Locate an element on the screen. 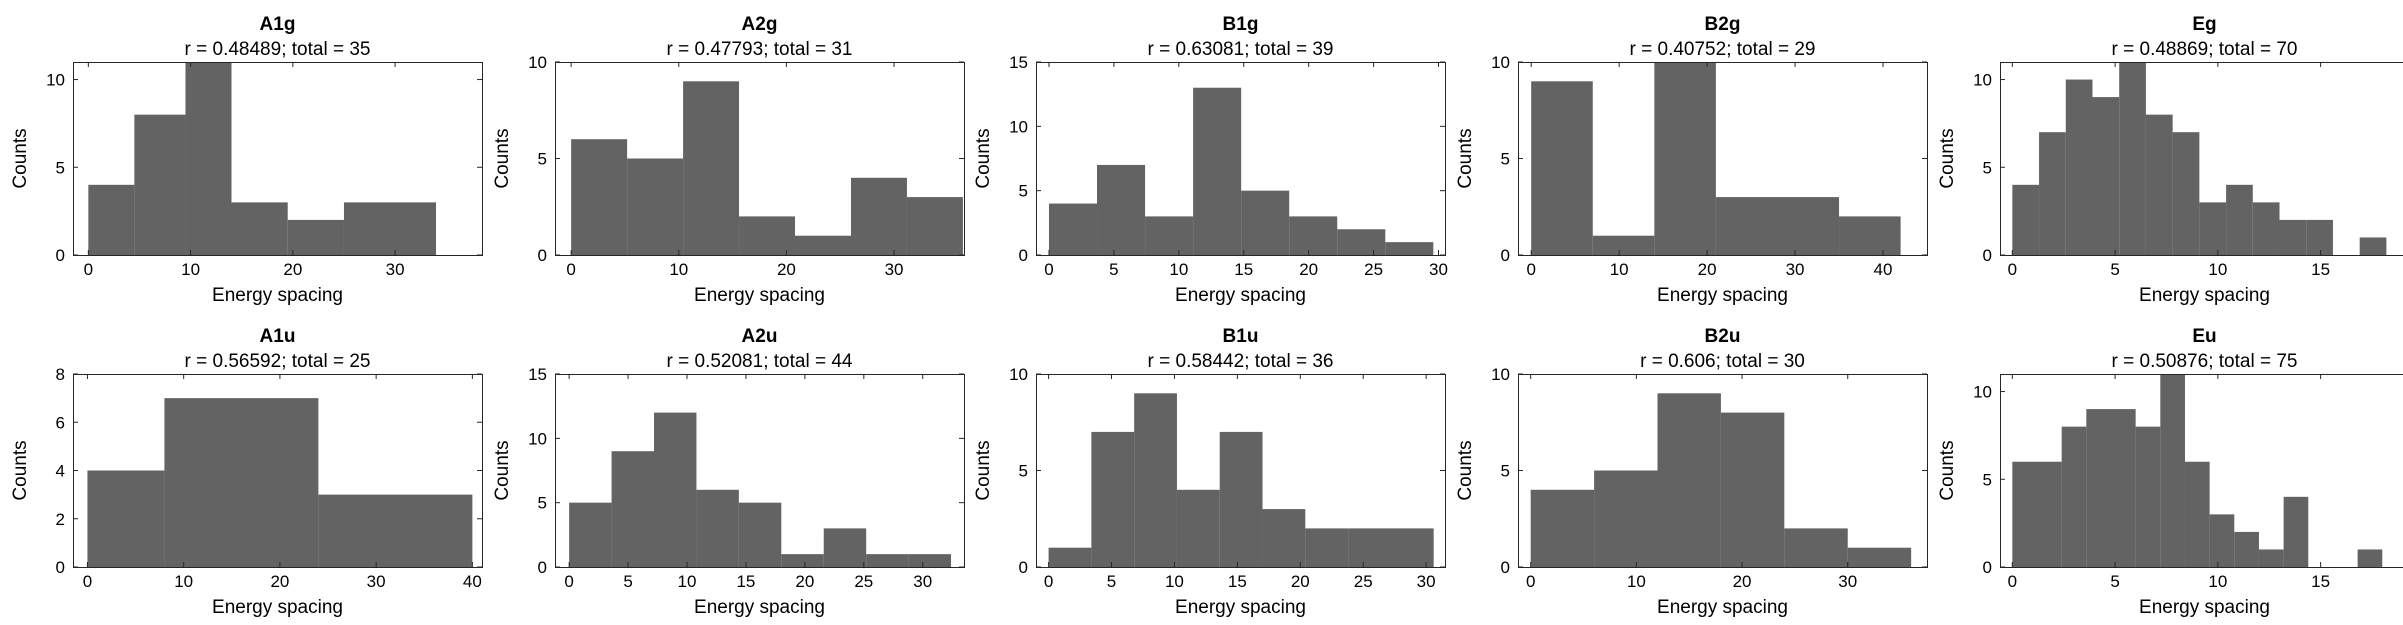 Image resolution: width=2403 pixels, height=625 pixels. panel-title: B1u is located at coordinates (1241, 336).